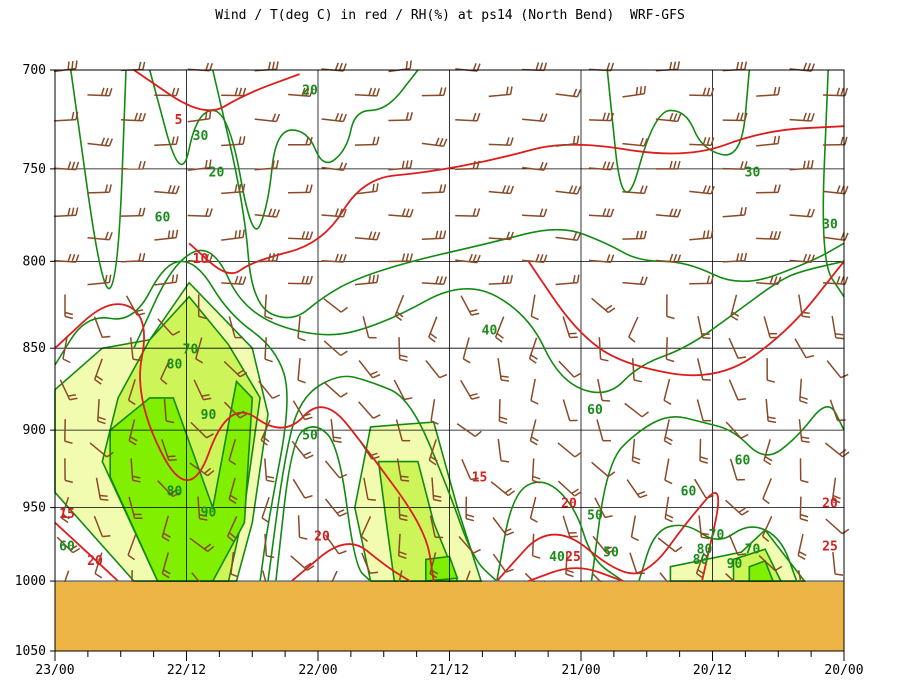 The height and width of the screenshot is (700, 900). I want to click on x-tick-label: 22/12, so click(186, 670).